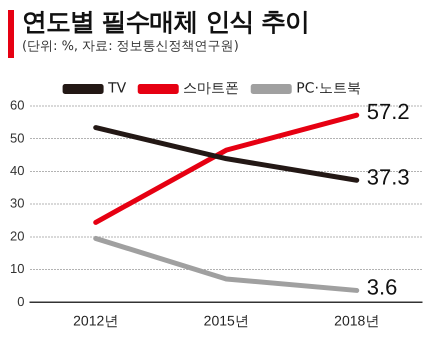 This screenshot has height=337, width=434. I want to click on y-tick-label: 0, so click(20, 301).